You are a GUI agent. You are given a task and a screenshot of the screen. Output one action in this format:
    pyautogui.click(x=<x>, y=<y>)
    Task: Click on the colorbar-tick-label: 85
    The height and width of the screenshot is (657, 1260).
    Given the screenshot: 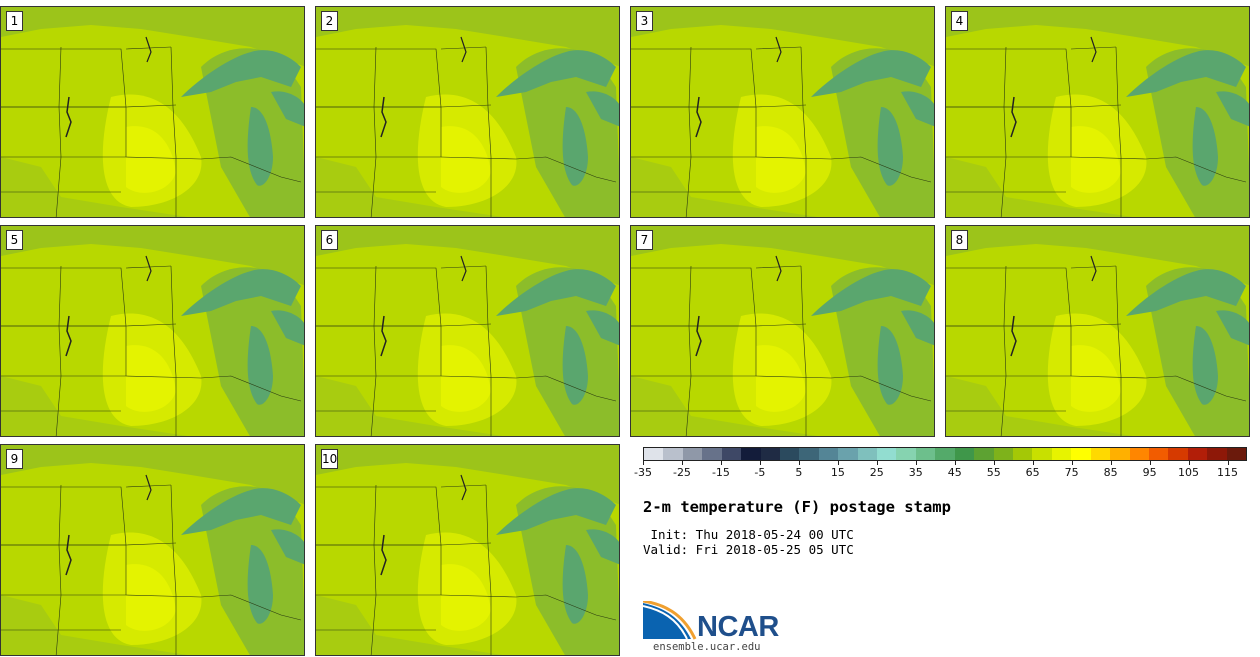 What is the action you would take?
    pyautogui.click(x=1110, y=472)
    